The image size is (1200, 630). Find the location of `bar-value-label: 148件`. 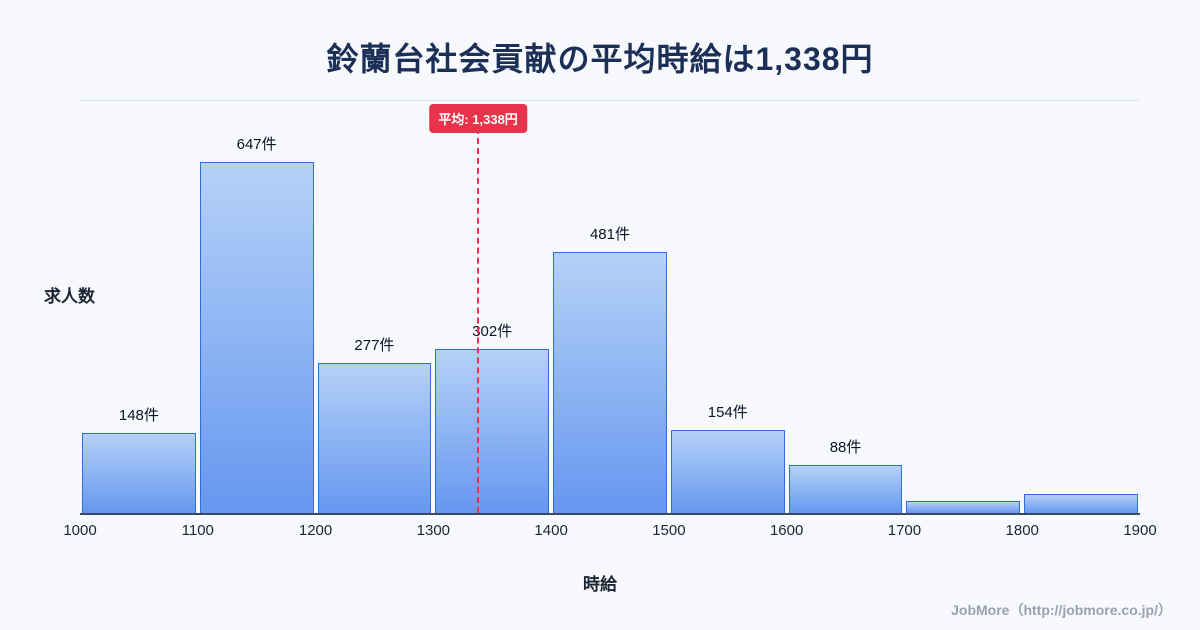

bar-value-label: 148件 is located at coordinates (138, 415).